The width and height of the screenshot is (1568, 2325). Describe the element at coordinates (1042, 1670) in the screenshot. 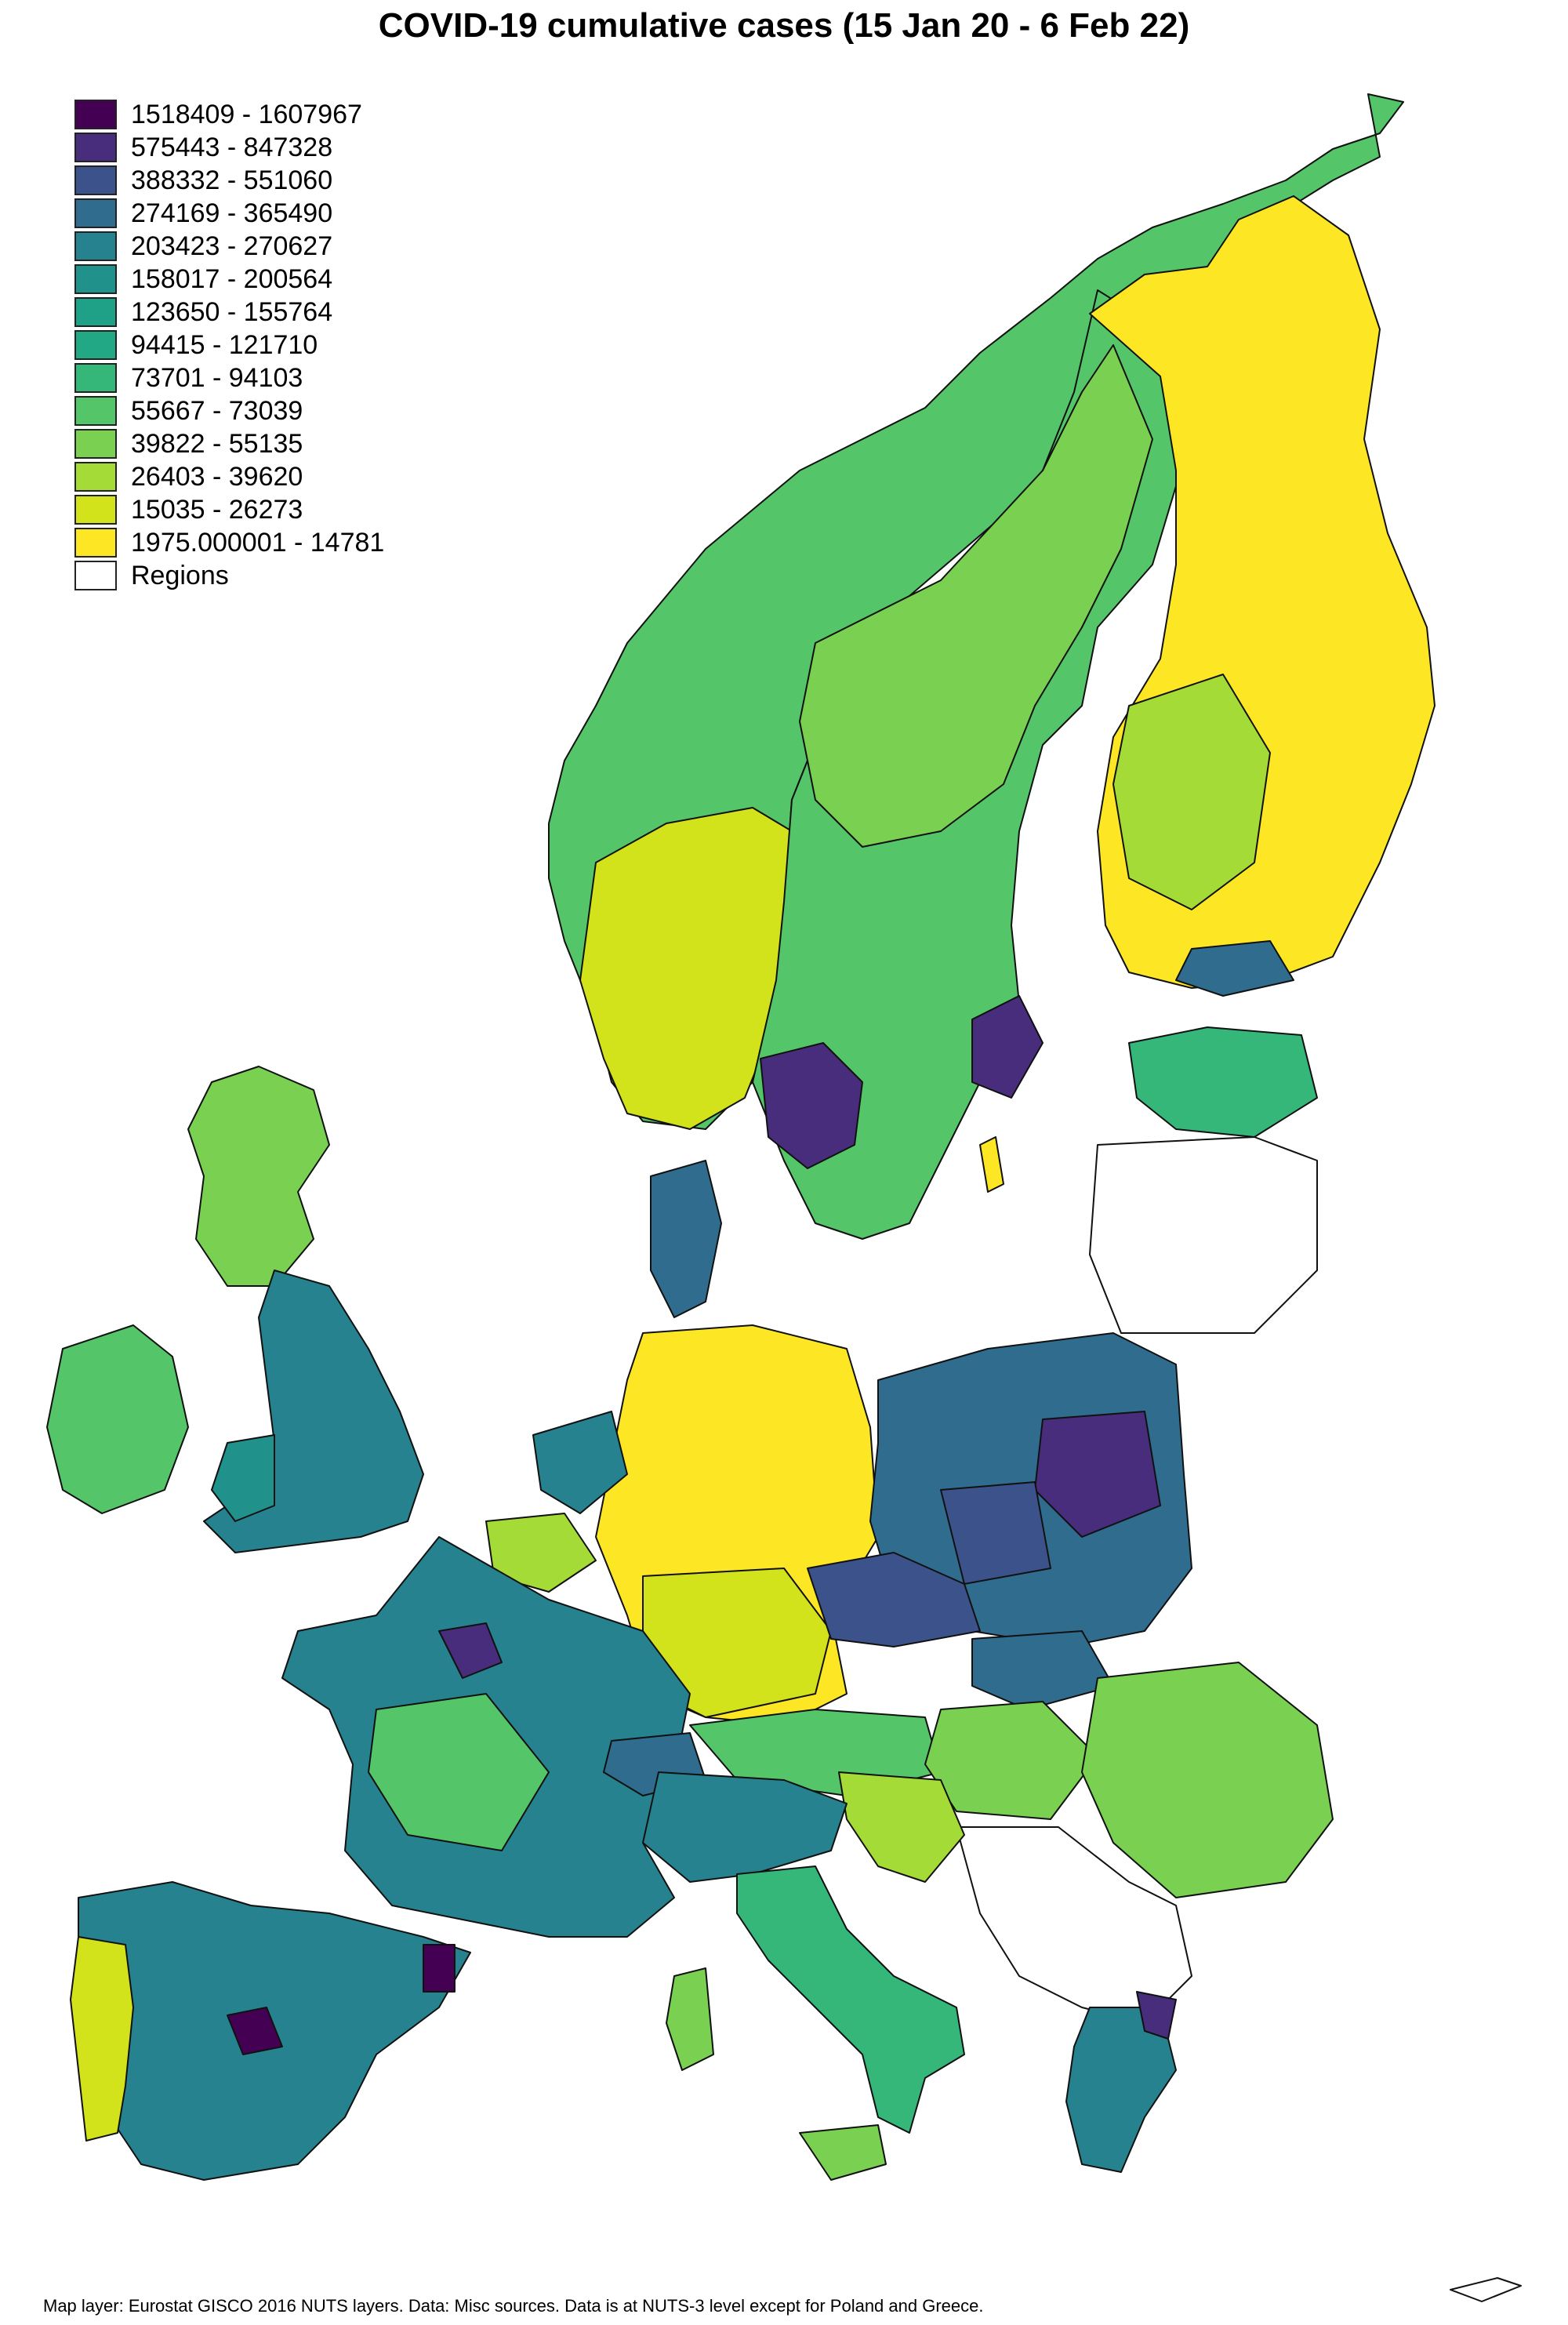

I see `region-slovakia` at that location.